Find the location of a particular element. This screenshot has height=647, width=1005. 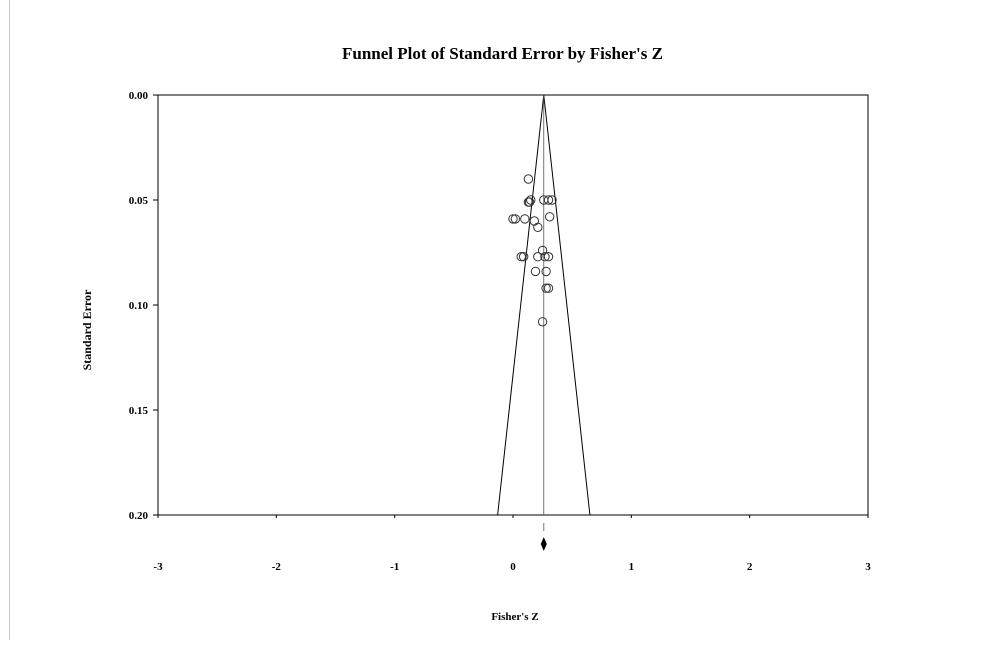

x-tick-label: -3 is located at coordinates (158, 567).